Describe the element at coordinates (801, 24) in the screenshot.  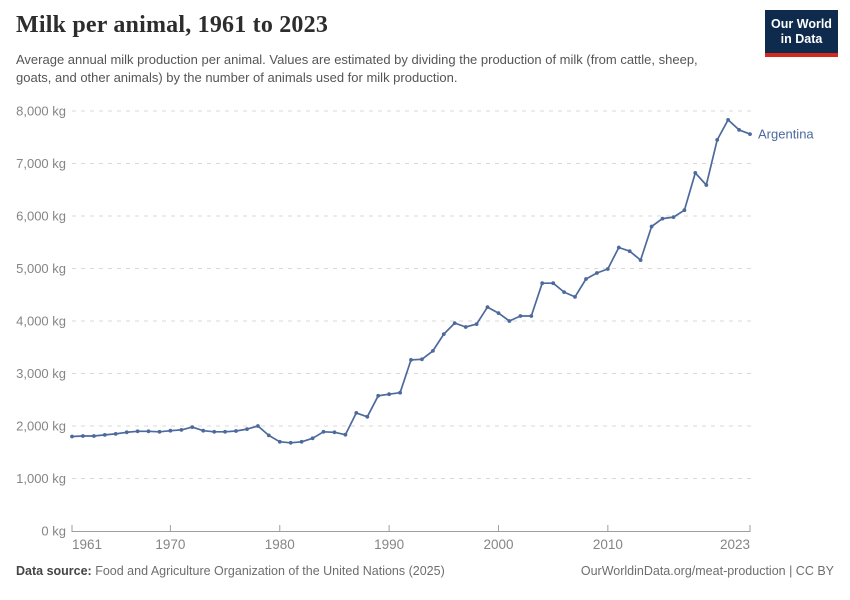
I see `owid-logo-line1: Our World` at that location.